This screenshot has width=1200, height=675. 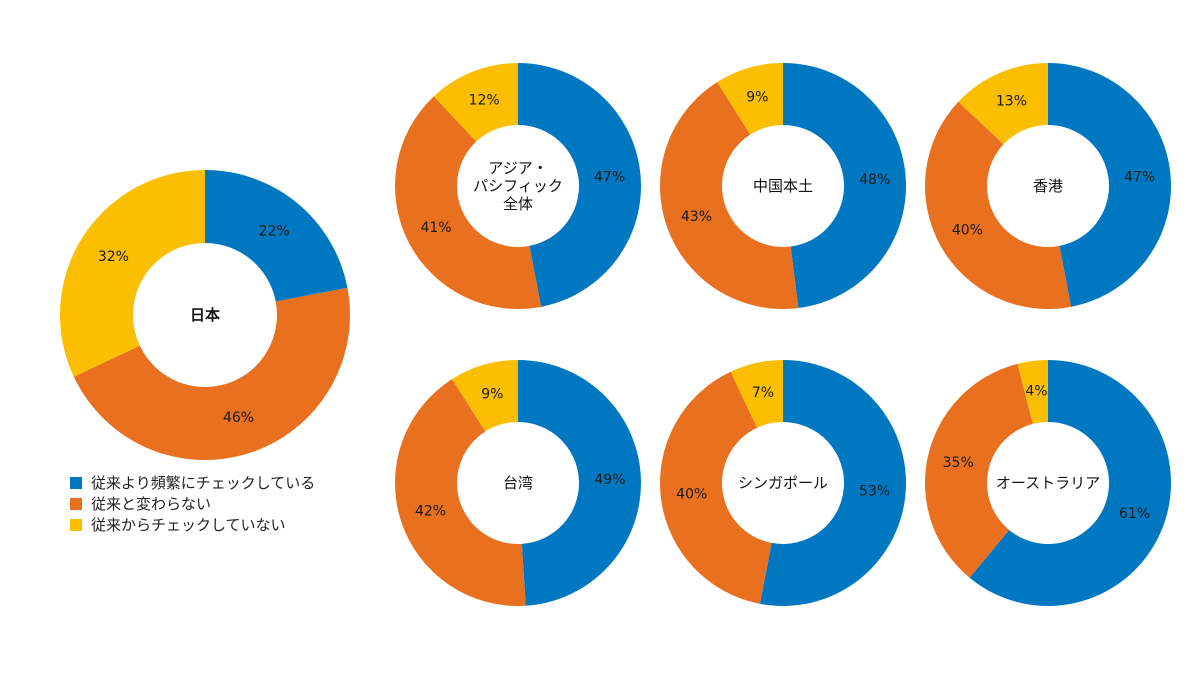 What do you see at coordinates (763, 393) in the screenshot?
I see `slice-label-not-checking: 7%` at bounding box center [763, 393].